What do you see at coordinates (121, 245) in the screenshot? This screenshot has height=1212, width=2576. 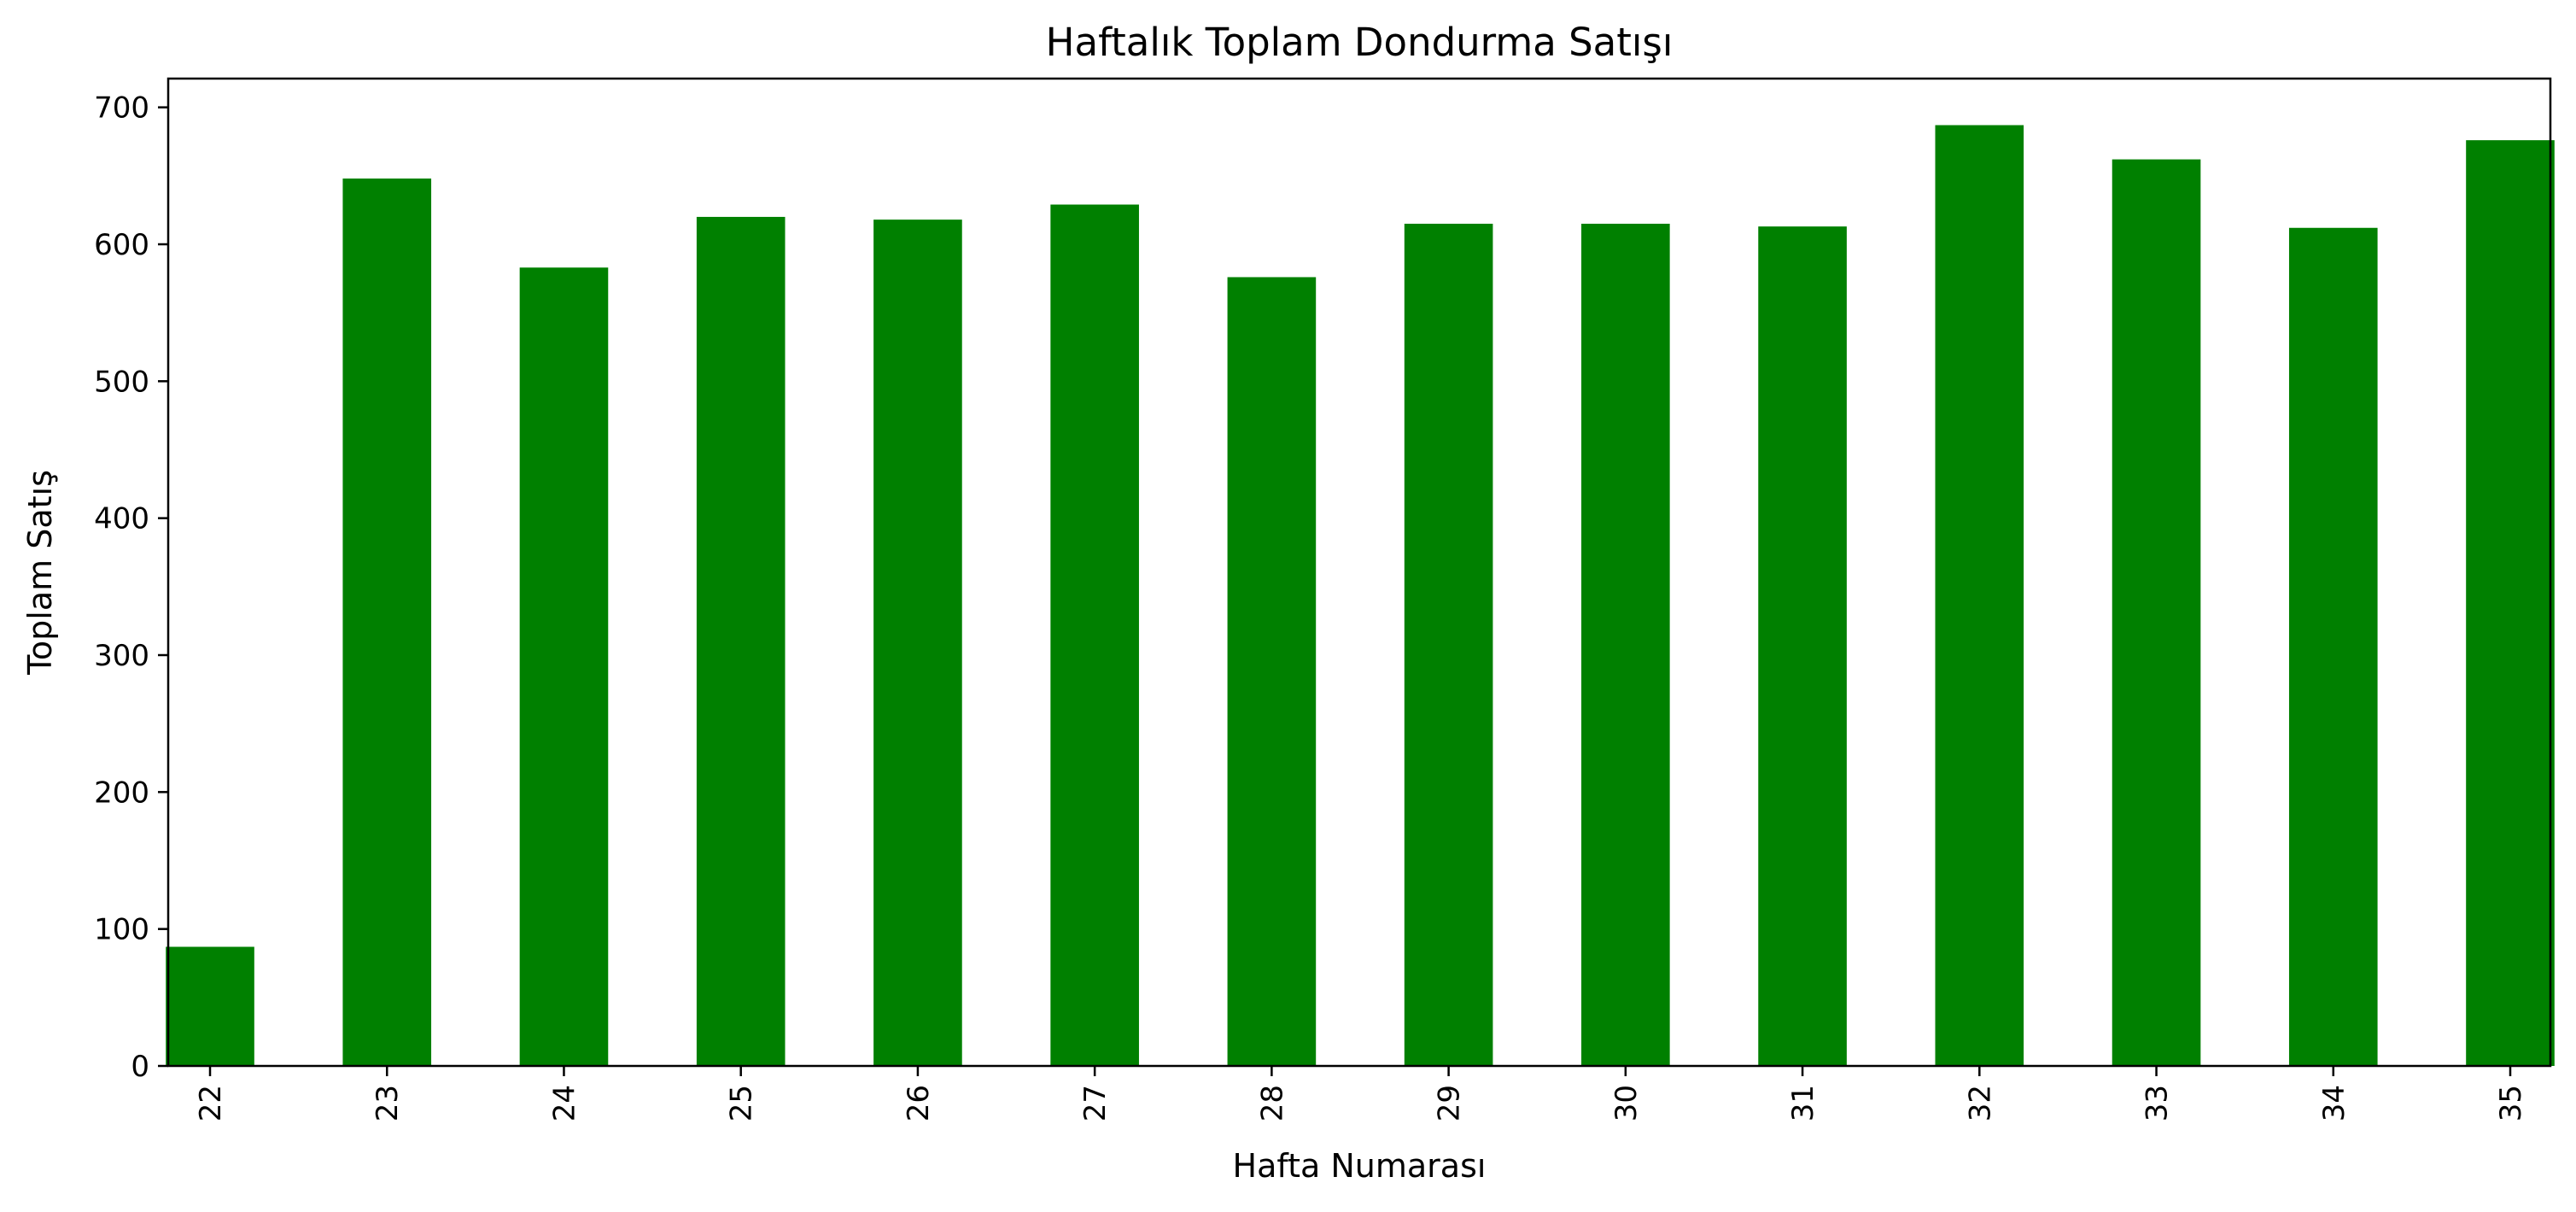 I see `y-tick-label: 600` at bounding box center [121, 245].